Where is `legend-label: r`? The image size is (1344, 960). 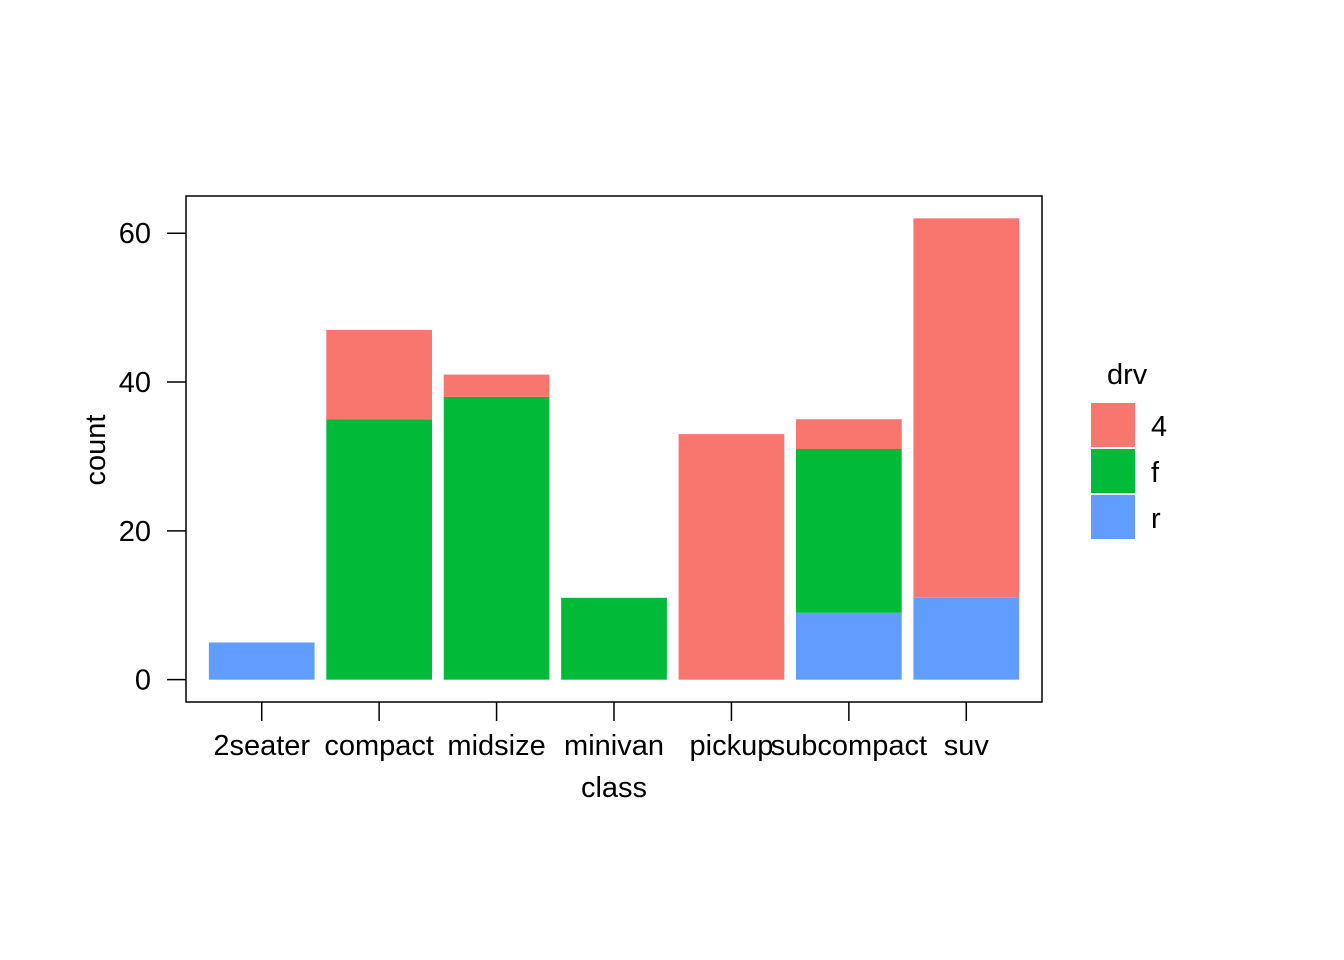 legend-label: r is located at coordinates (1156, 519).